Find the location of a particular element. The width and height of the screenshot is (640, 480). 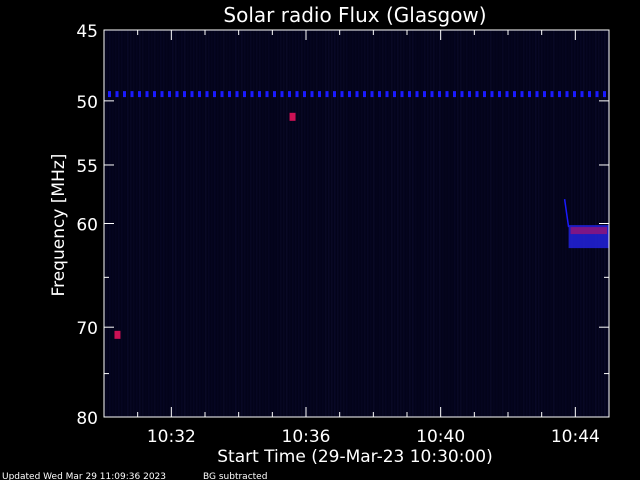

y-tick-label: 55 is located at coordinates (87, 167).